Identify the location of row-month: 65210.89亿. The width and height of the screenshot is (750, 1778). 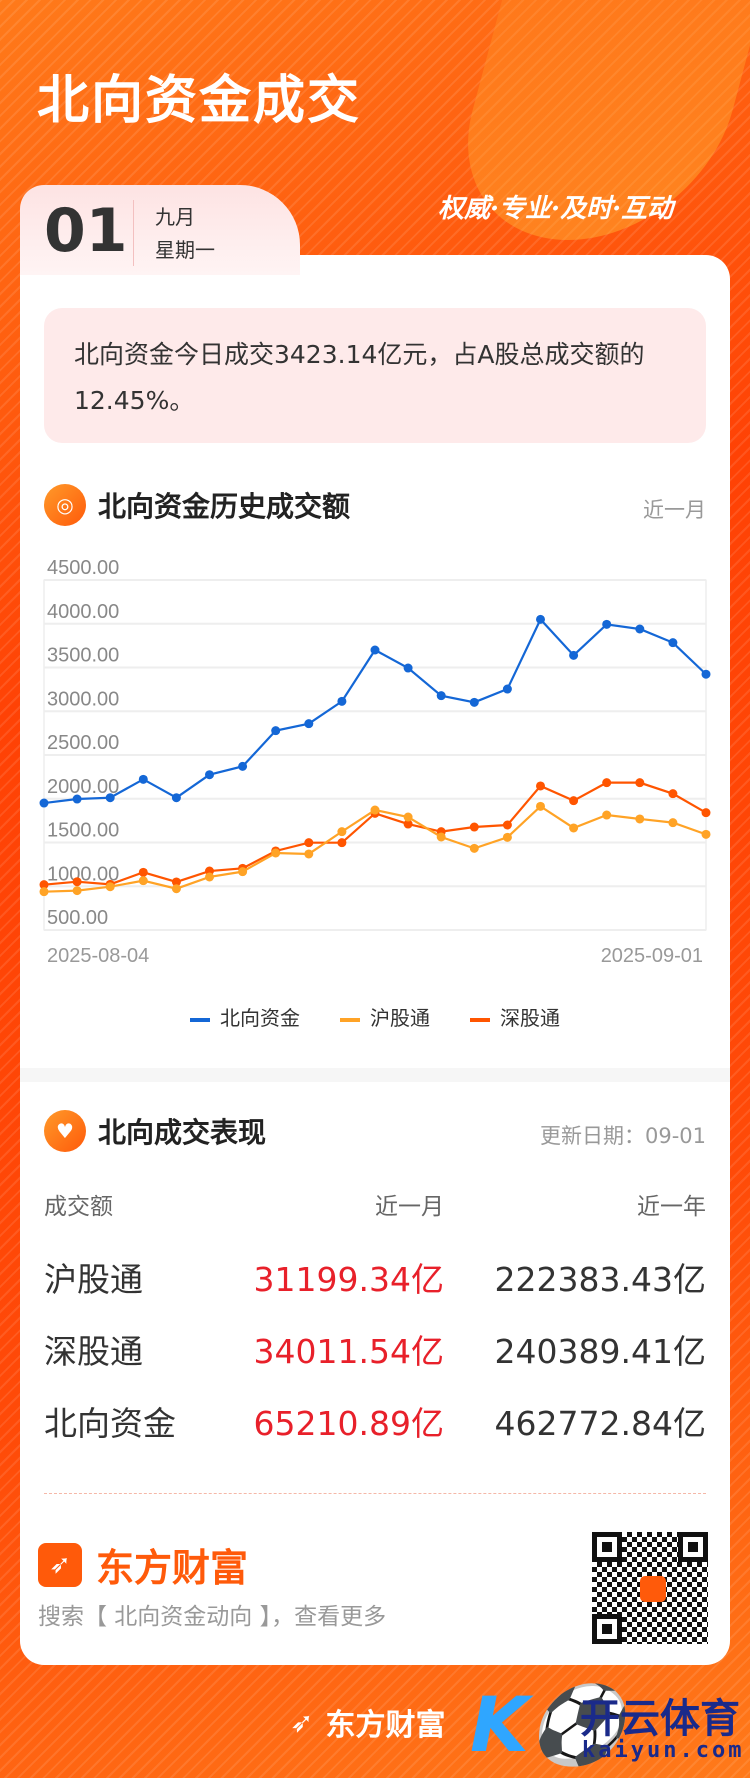
(348, 1423).